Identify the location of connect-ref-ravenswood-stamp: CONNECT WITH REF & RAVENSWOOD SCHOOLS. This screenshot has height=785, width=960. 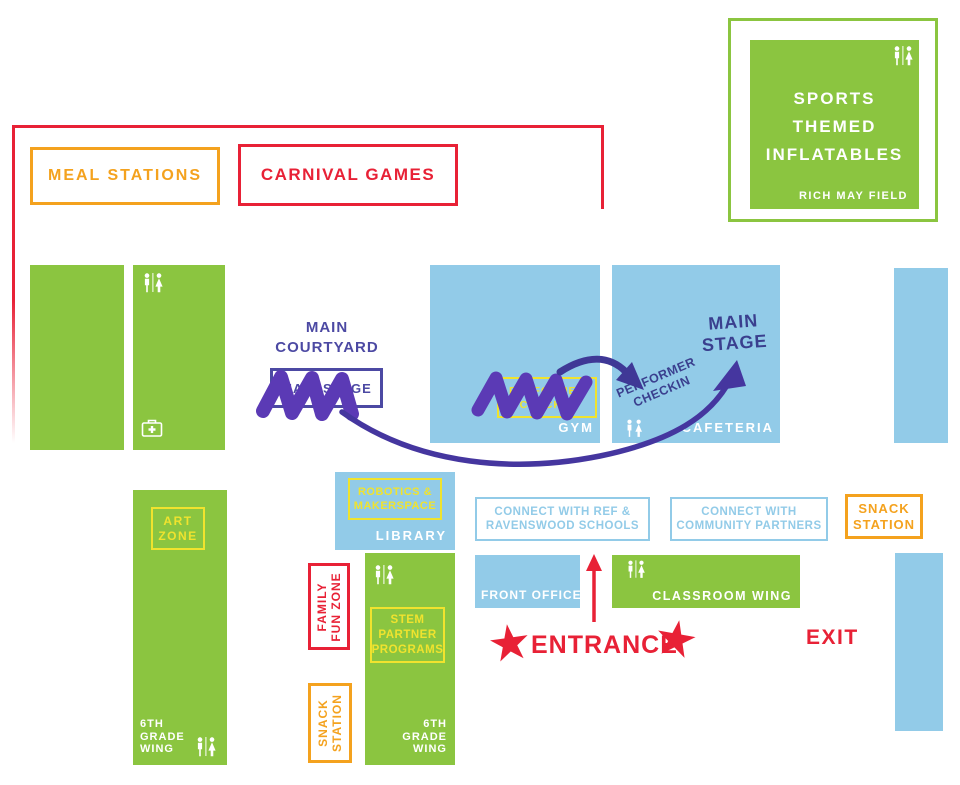
(562, 519).